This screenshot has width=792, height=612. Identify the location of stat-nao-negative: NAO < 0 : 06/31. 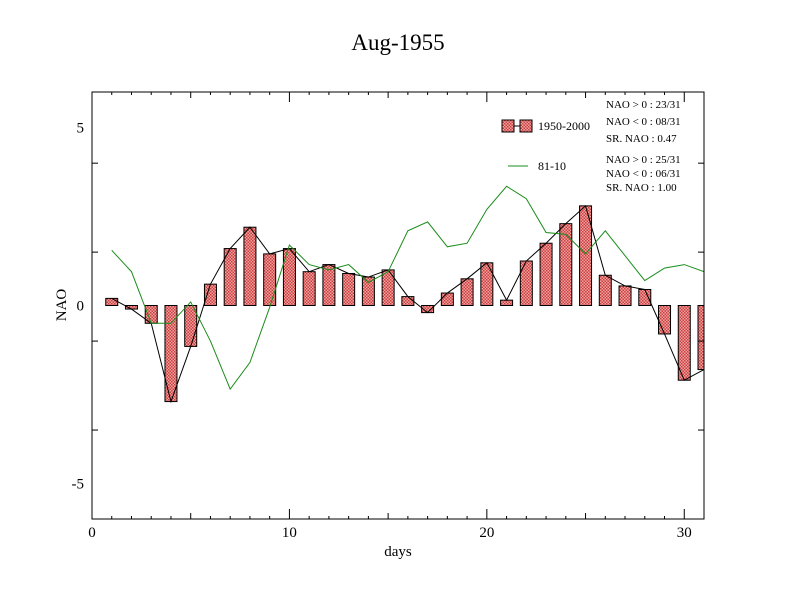
(643, 174).